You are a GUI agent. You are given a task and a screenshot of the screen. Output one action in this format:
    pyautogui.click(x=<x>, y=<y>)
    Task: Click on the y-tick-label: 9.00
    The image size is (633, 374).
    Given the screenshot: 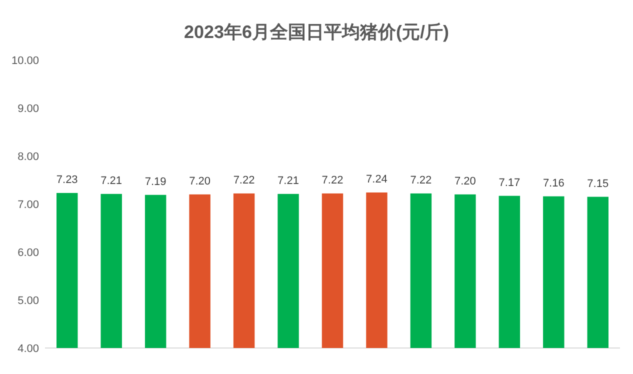 What is the action you would take?
    pyautogui.click(x=28, y=109)
    